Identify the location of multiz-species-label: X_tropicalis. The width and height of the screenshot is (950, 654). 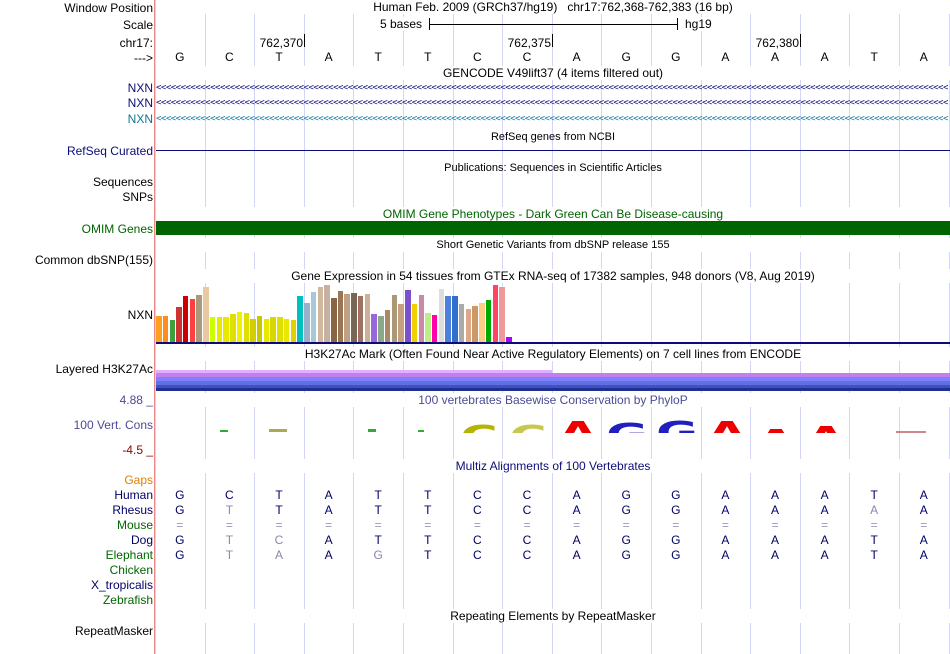
(121, 585).